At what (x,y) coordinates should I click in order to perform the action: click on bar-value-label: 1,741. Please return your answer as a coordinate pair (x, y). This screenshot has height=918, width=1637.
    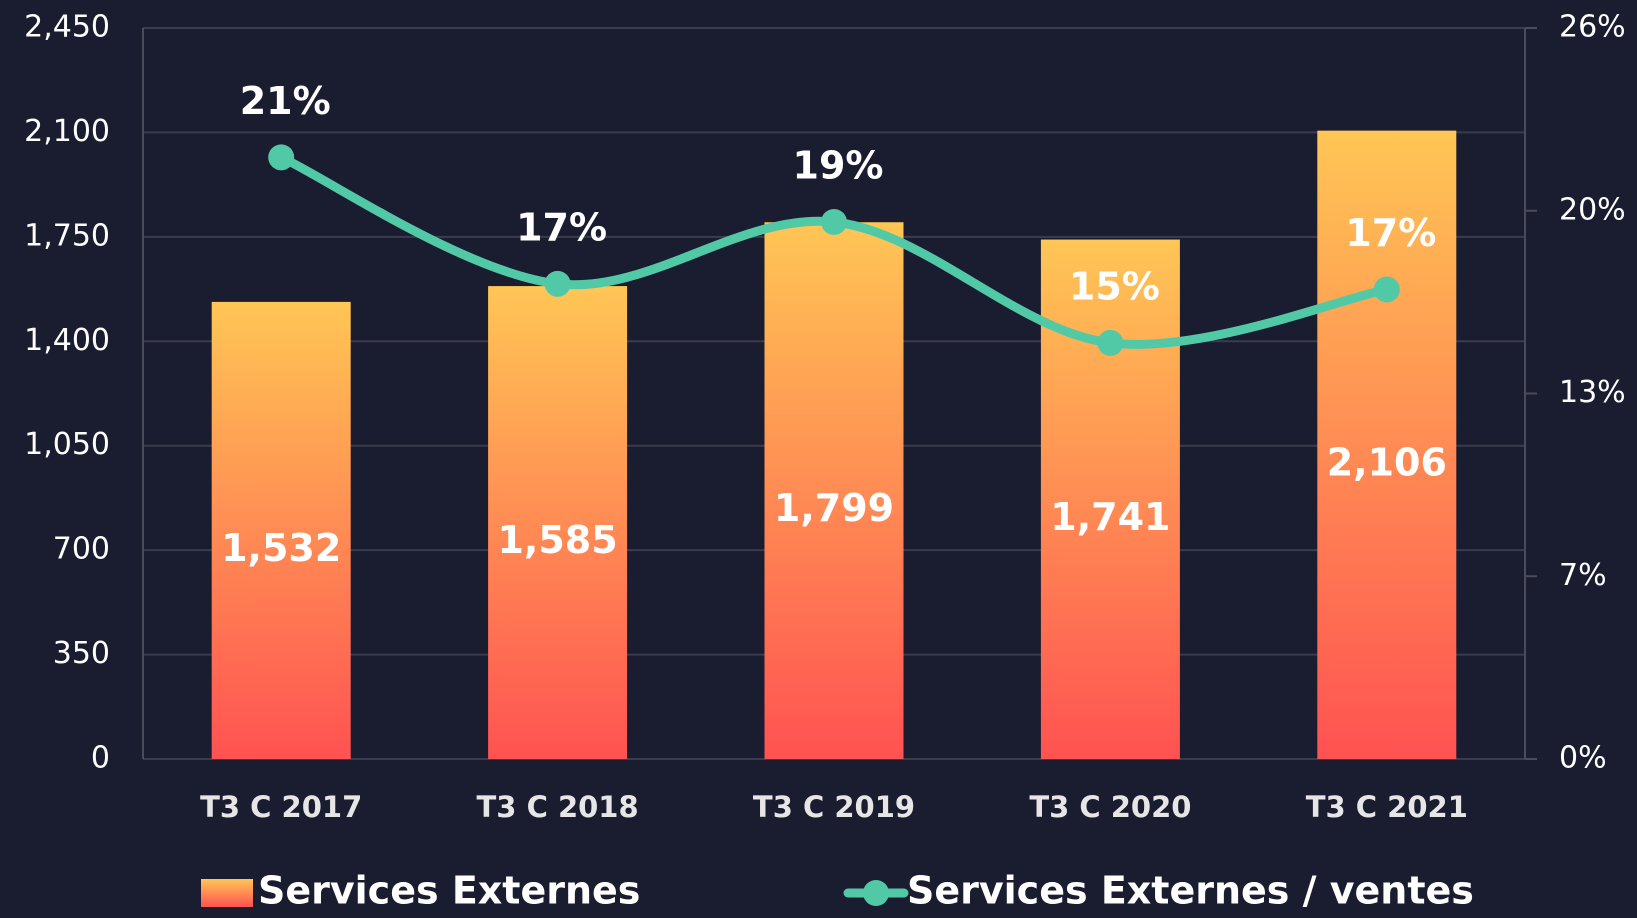
    Looking at the image, I should click on (1110, 517).